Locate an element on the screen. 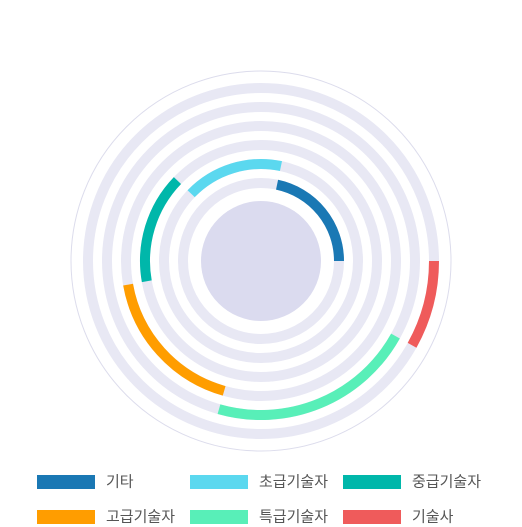  center-disc is located at coordinates (261, 261).